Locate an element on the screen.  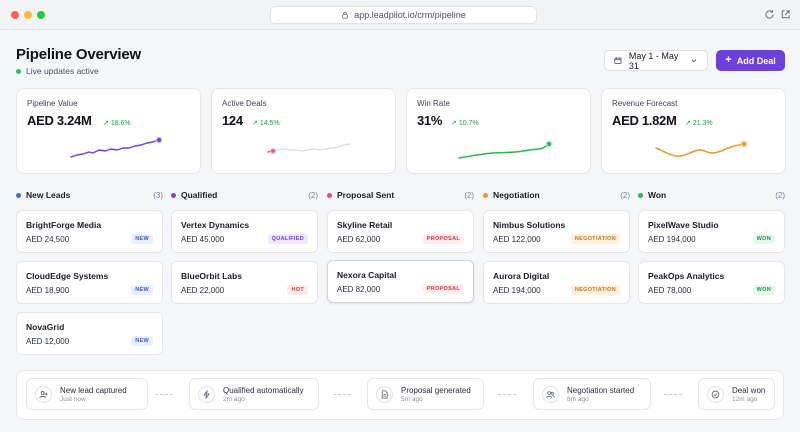
date-range-picker: May 1 - May 31 is located at coordinates (656, 60).